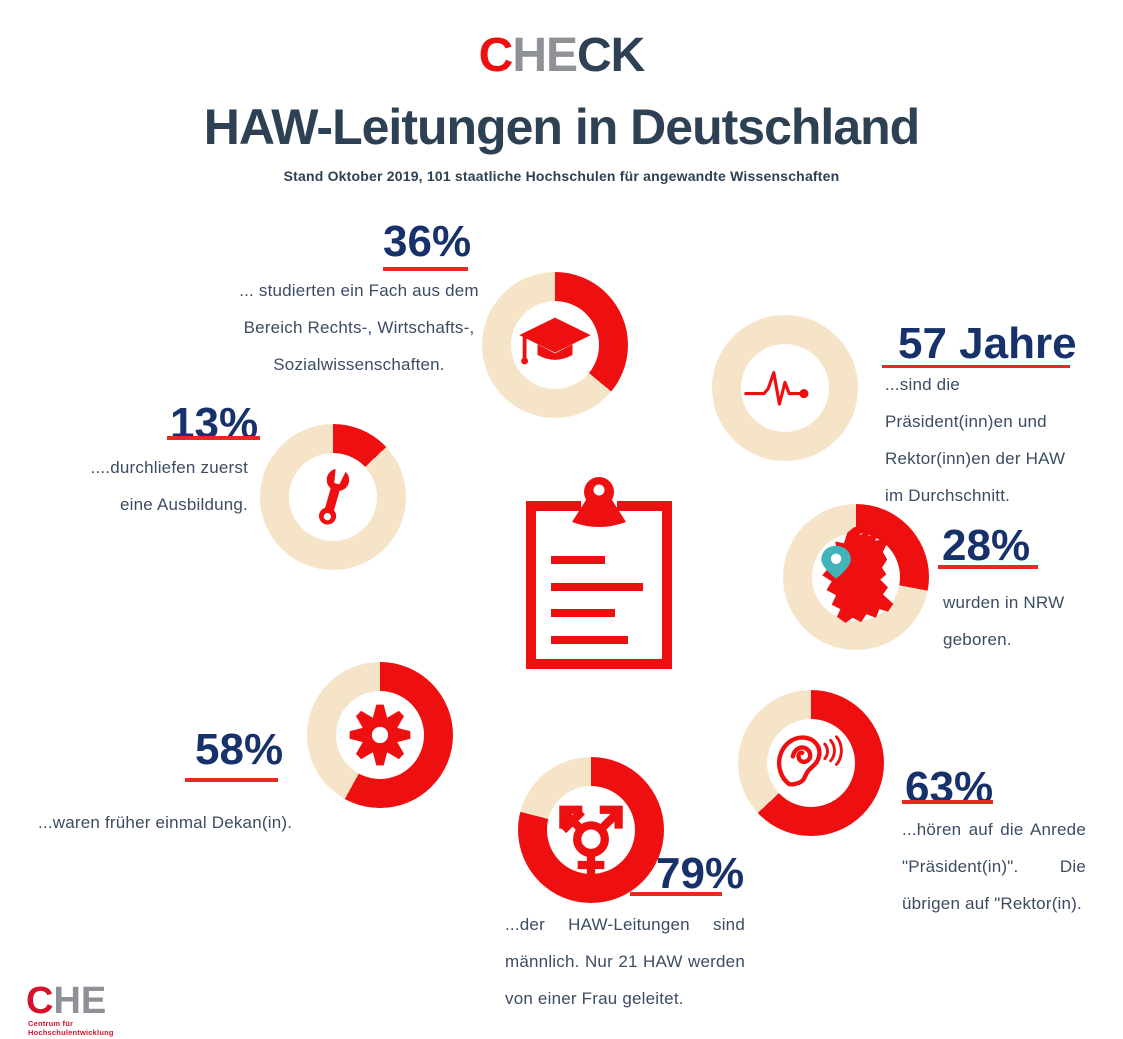 The image size is (1123, 1039). Describe the element at coordinates (625, 924) in the screenshot. I see `text-line: ...der HAW-Leitungen sind` at that location.